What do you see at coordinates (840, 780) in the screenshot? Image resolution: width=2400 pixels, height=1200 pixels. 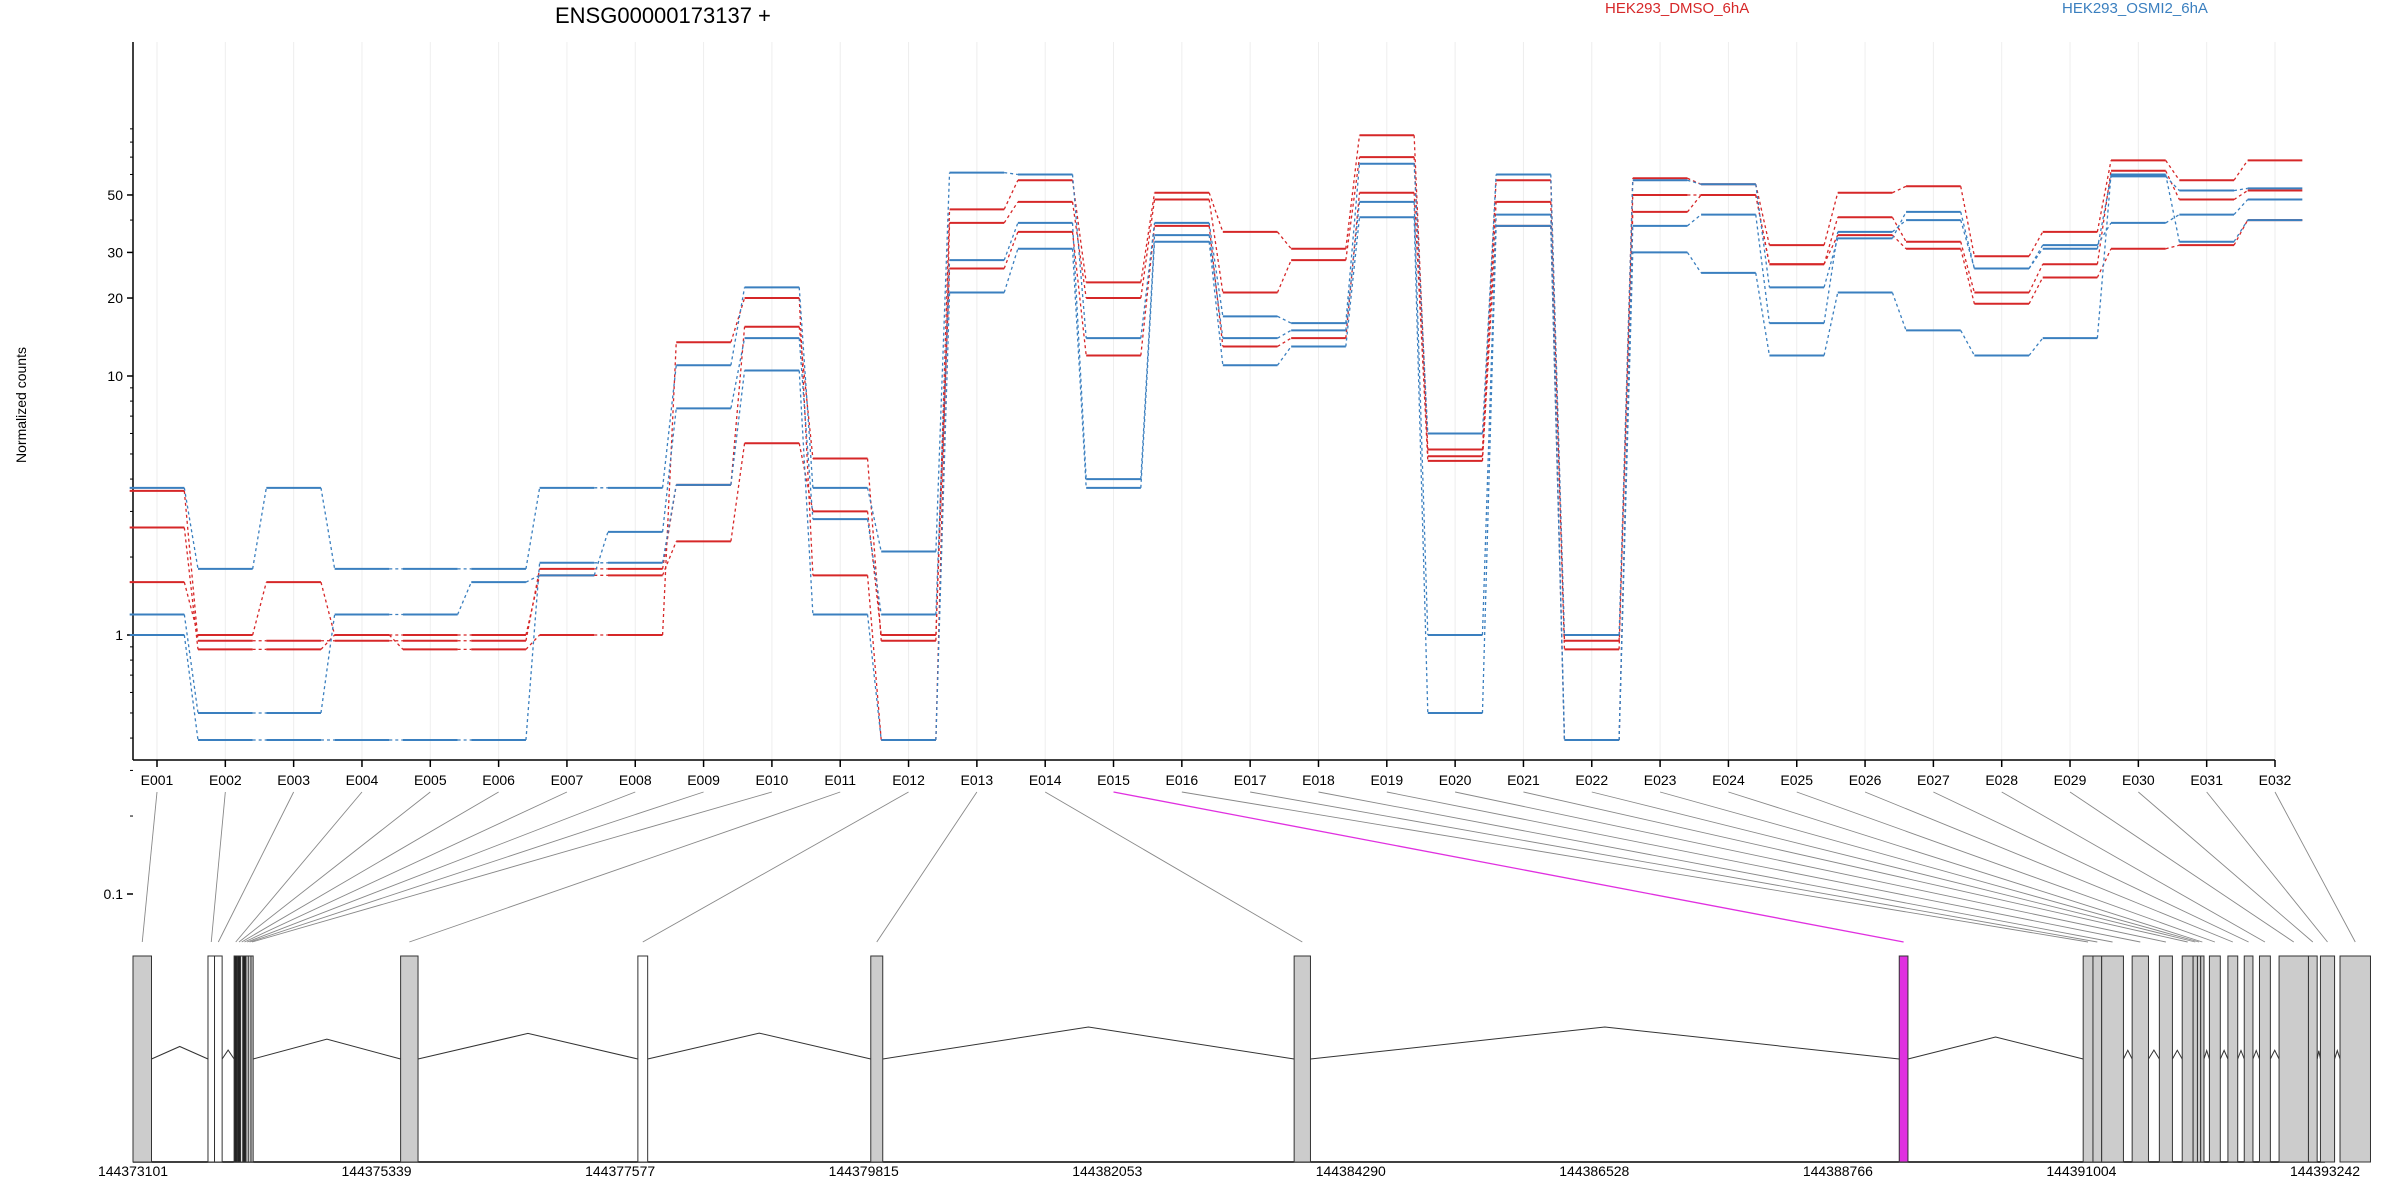 I see `x-tick-label-E011: E011` at bounding box center [840, 780].